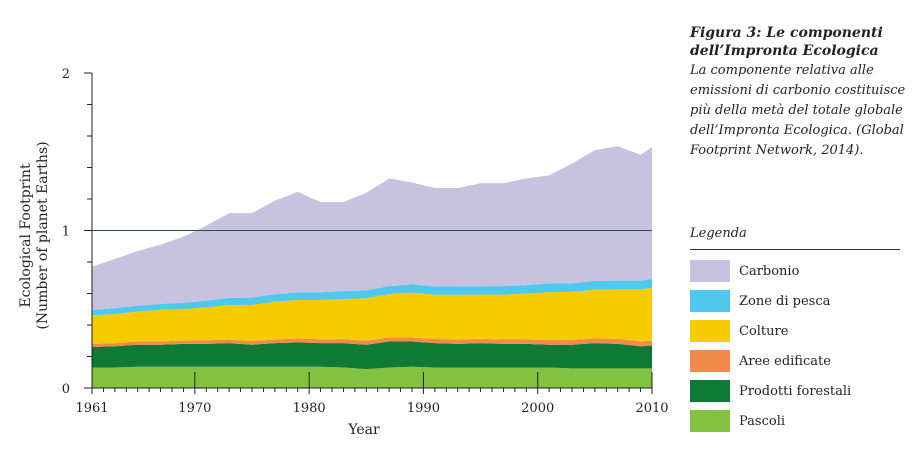 This screenshot has width=920, height=454. I want to click on y-axis: 0 1 2, so click(77, 232).